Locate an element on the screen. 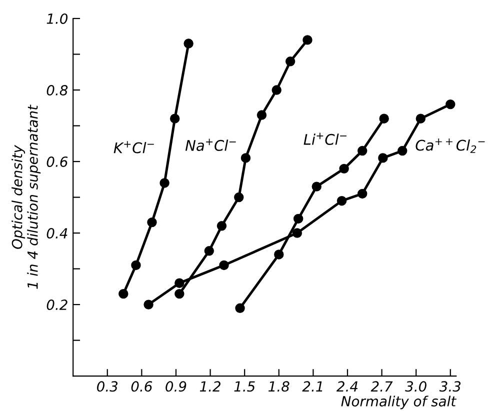 The width and height of the screenshot is (504, 411). y-tick-label: 0.8 is located at coordinates (57, 90).